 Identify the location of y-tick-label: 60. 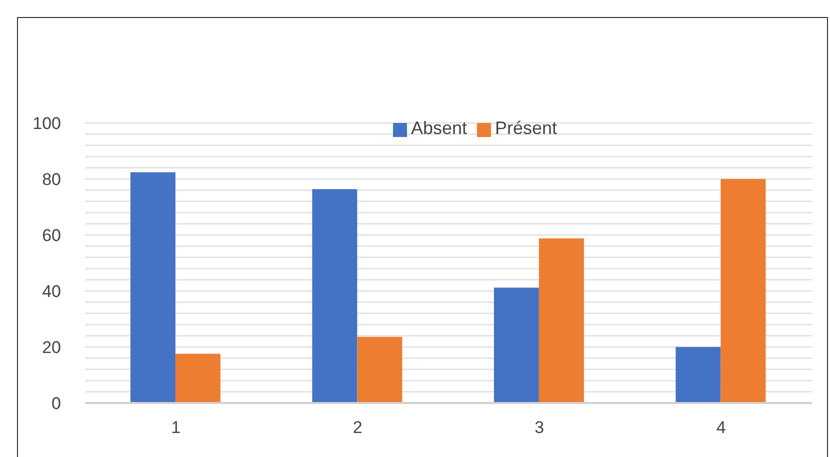
(51, 236).